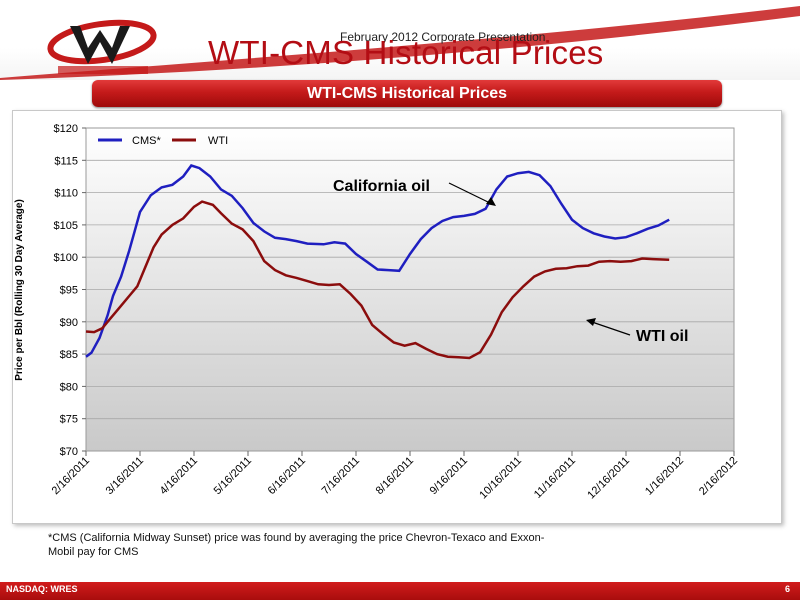 This screenshot has height=600, width=800. What do you see at coordinates (66, 129) in the screenshot?
I see `y-tick-label: $120` at bounding box center [66, 129].